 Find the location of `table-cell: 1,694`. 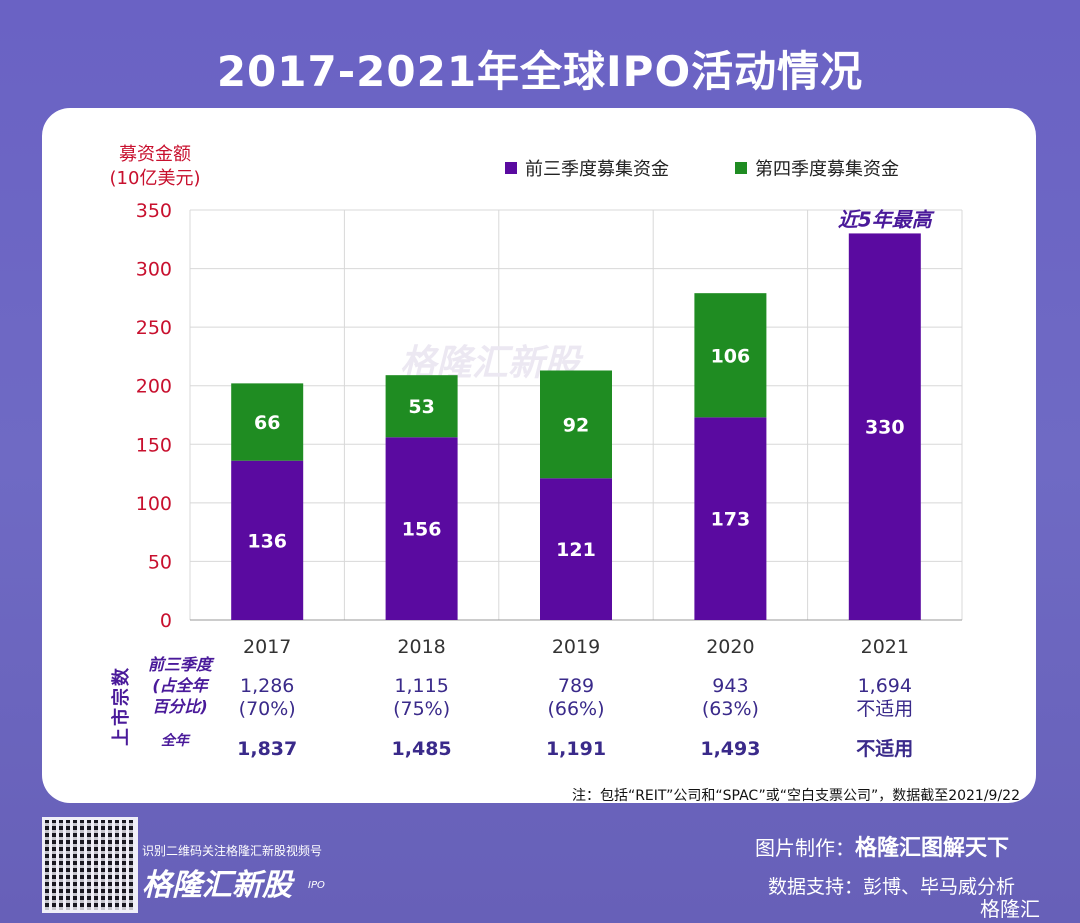

table-cell: 1,694 is located at coordinates (885, 686).